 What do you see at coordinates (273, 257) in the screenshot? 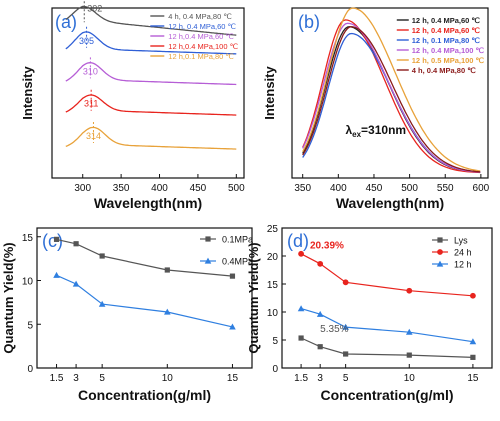
I see `y-tick-label: 20` at bounding box center [273, 257].